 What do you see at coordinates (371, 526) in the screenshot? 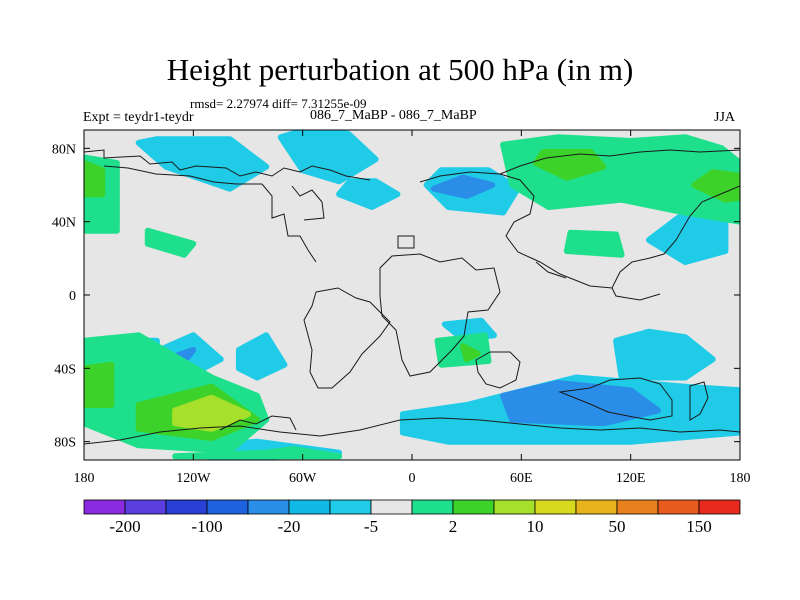
I see `colorbar-label: -5` at bounding box center [371, 526].